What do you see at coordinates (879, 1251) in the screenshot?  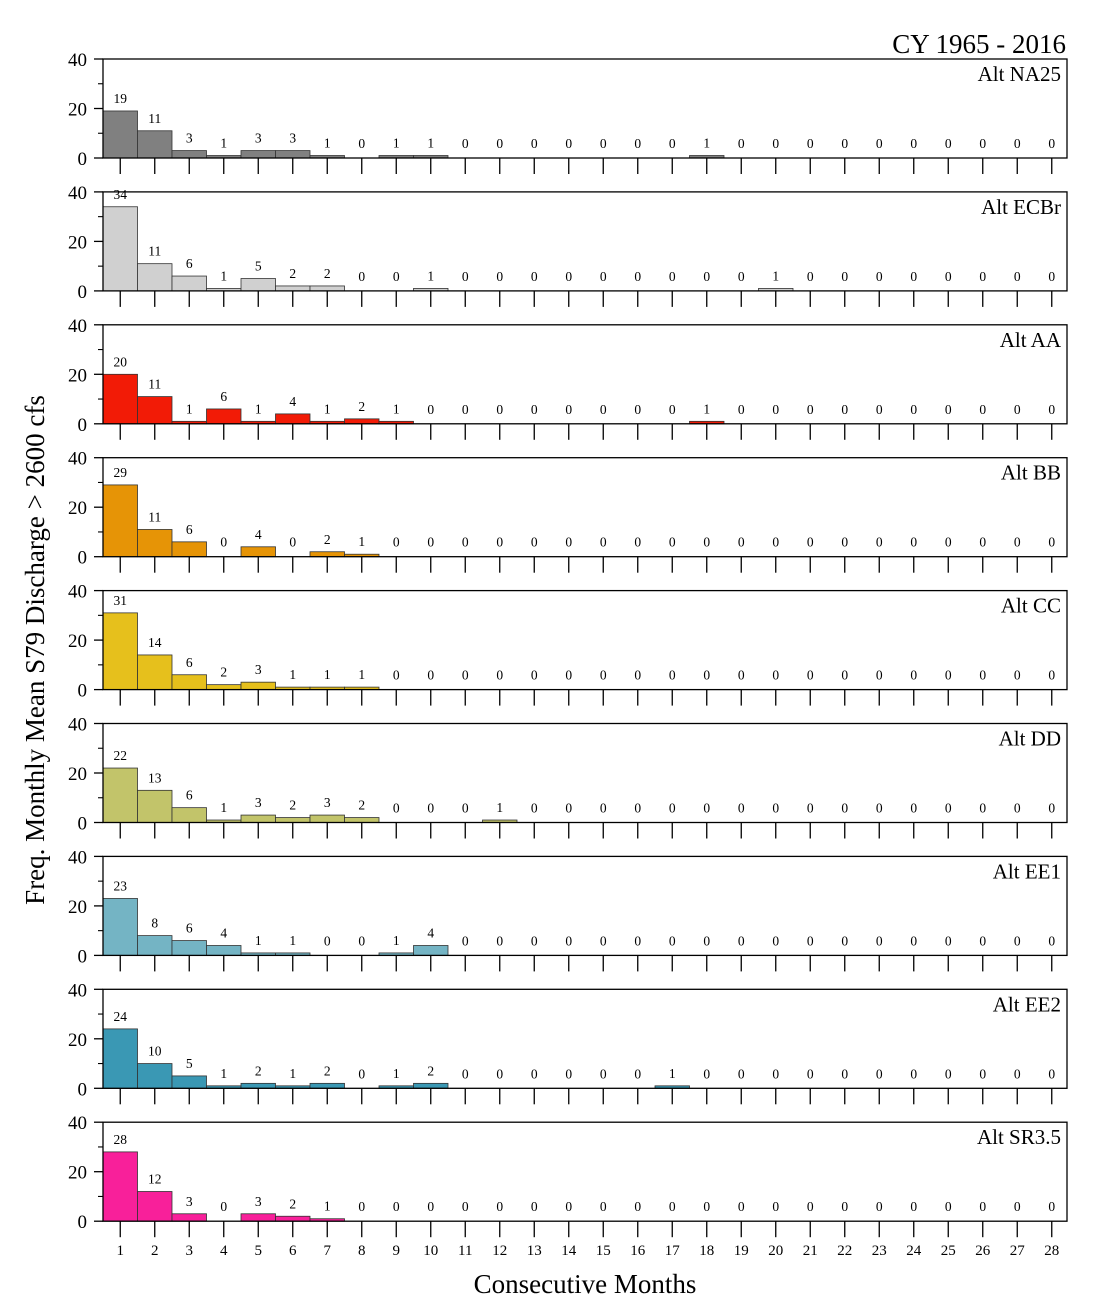 I see `x-tick-label: 23` at bounding box center [879, 1251].